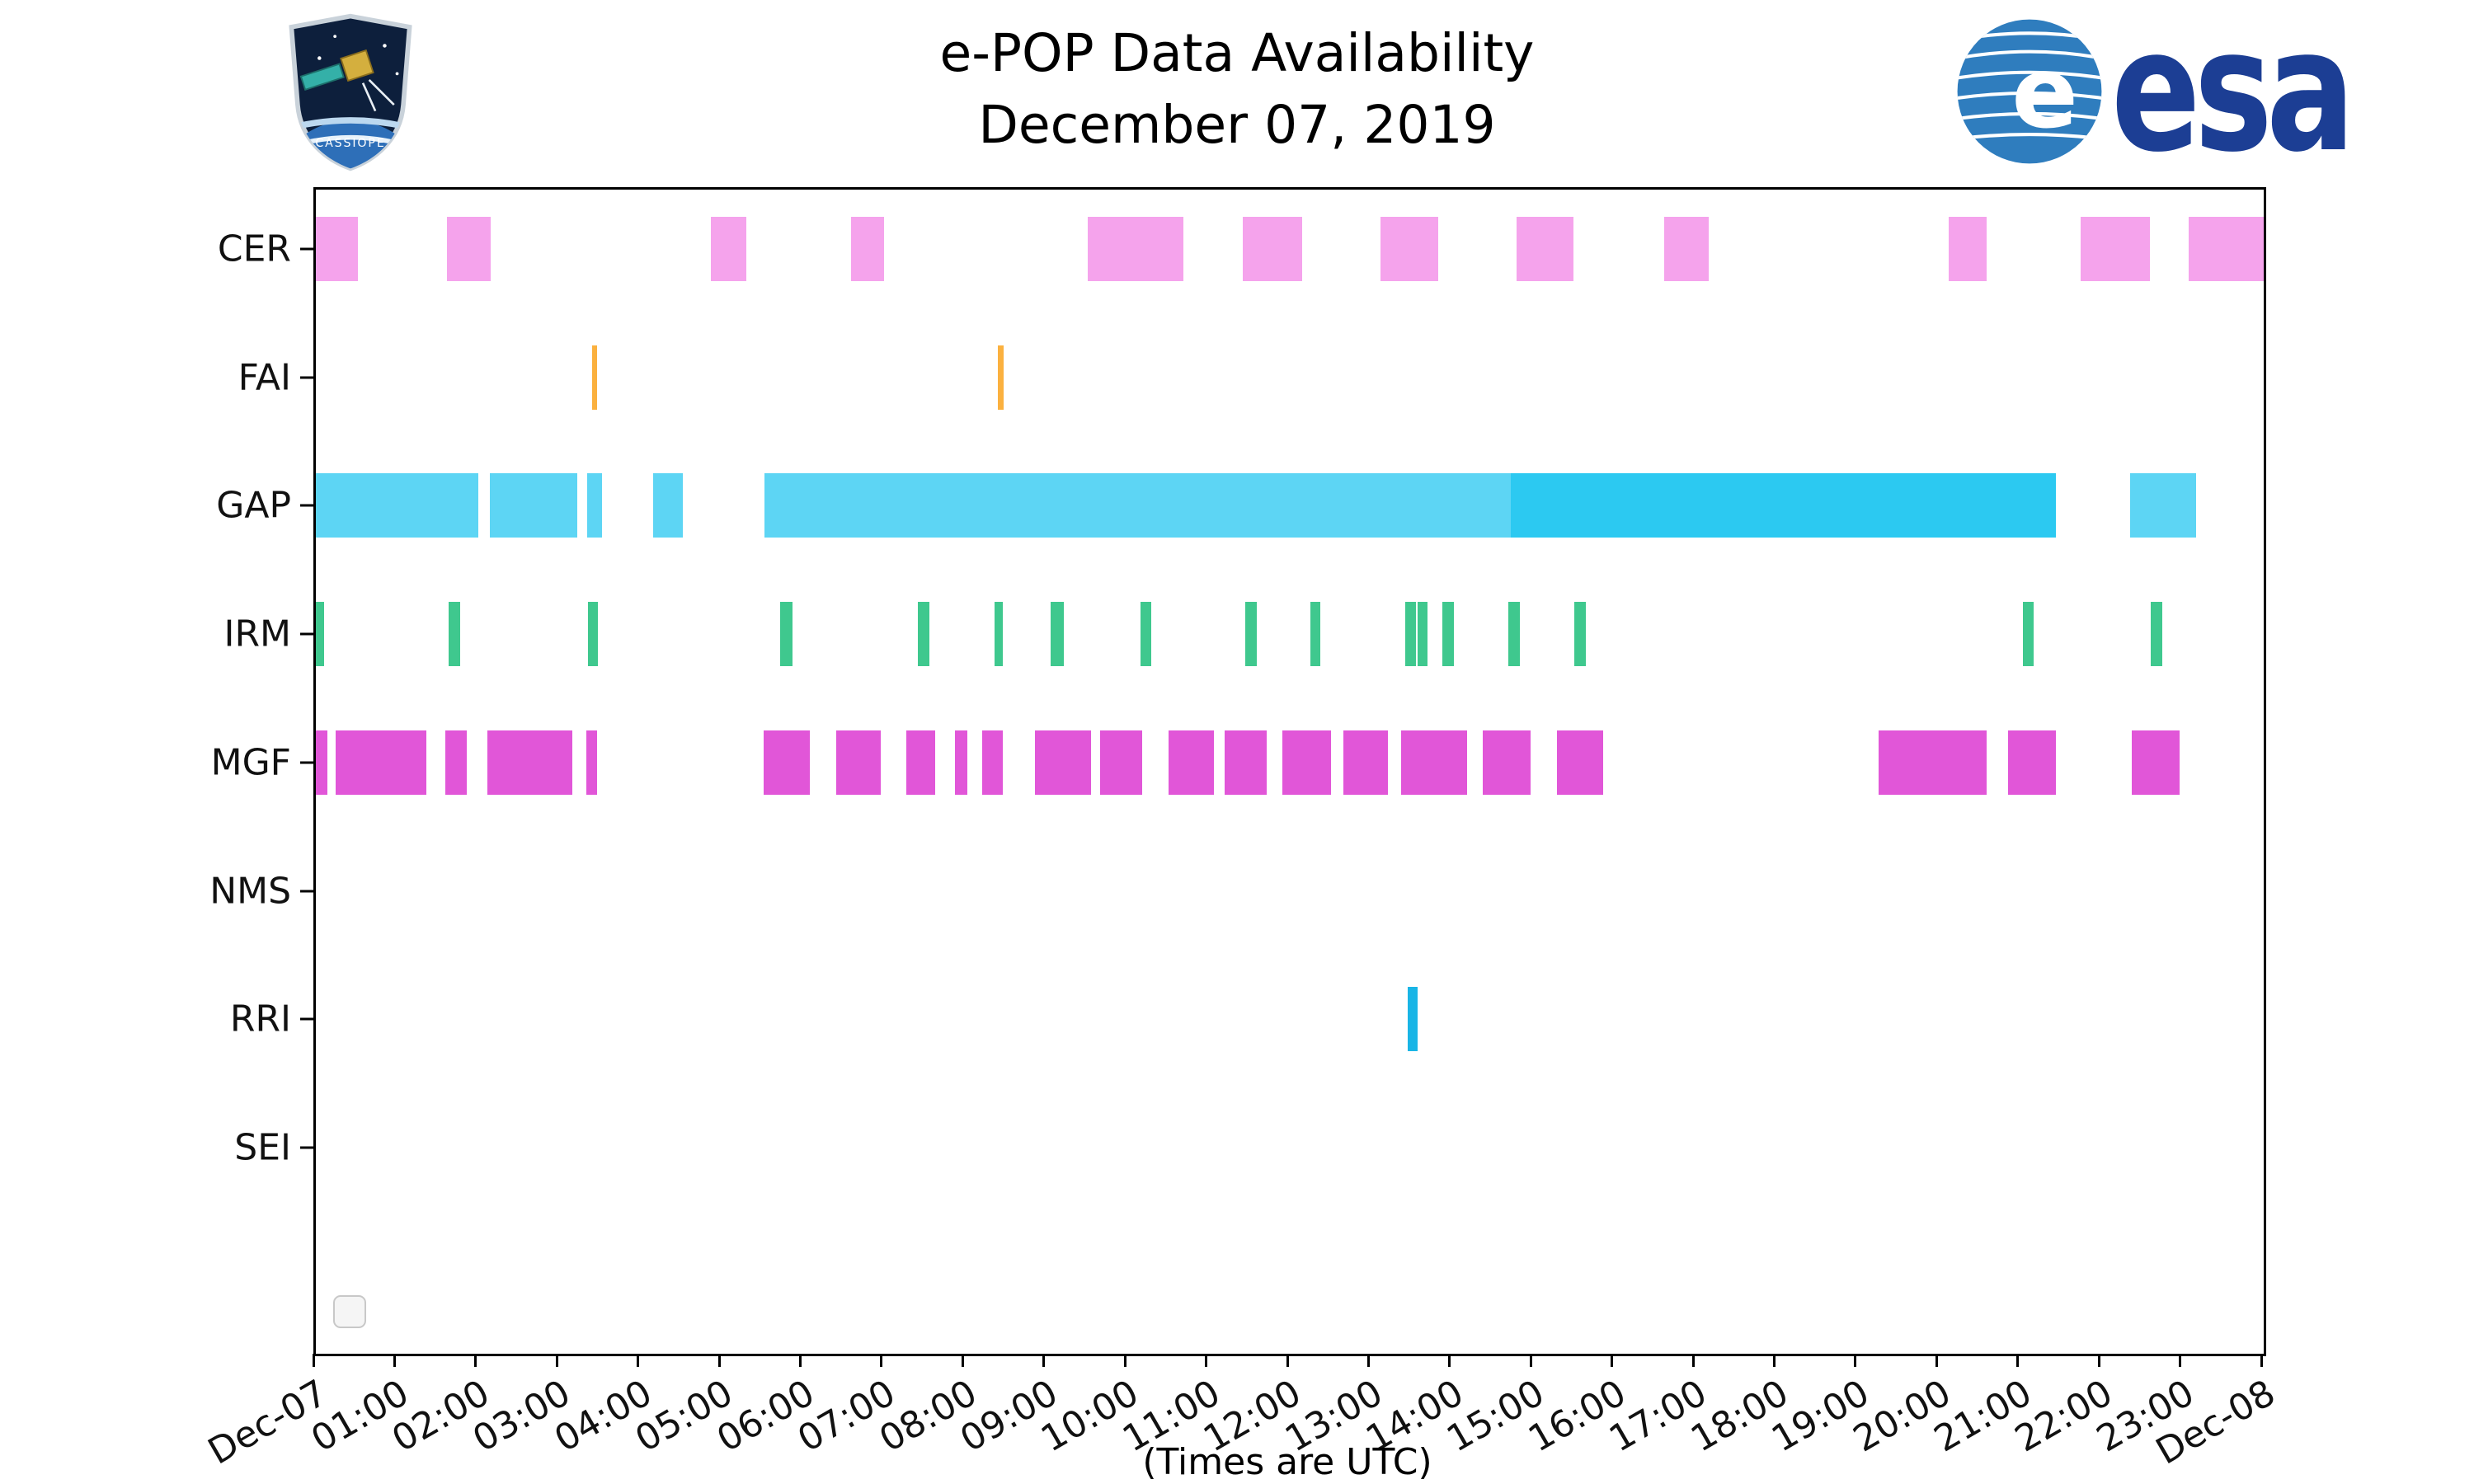  I want to click on cassiope-patch-text: CASSIOPE, so click(350, 143).